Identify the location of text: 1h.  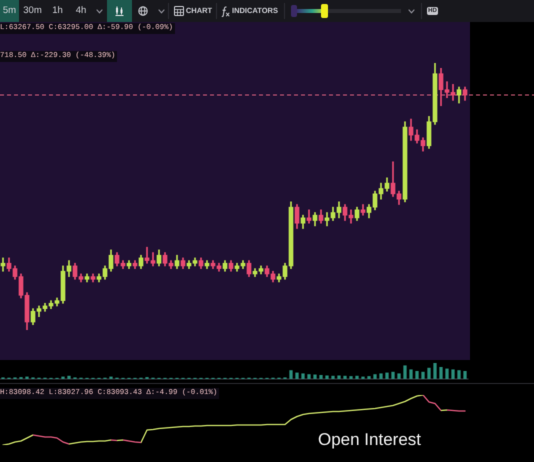
(57, 11).